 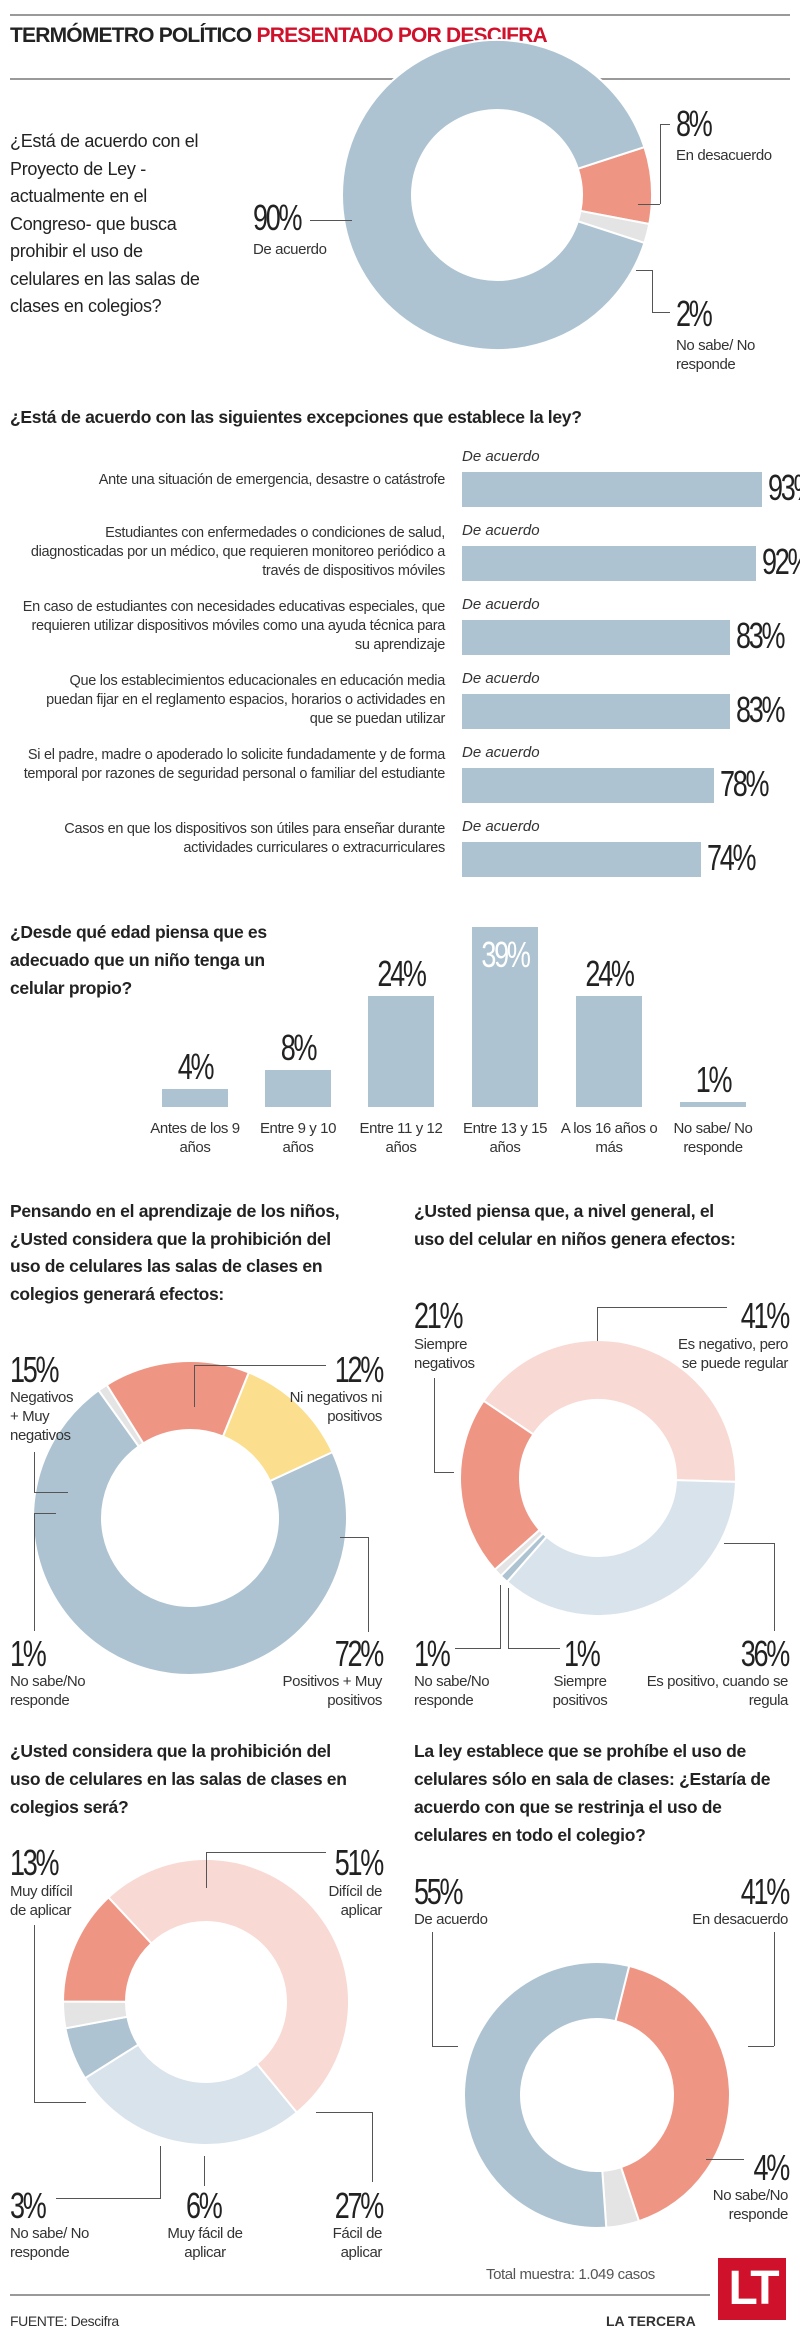 What do you see at coordinates (505, 1138) in the screenshot?
I see `q3-category-label: Entre 13 y 15 años` at bounding box center [505, 1138].